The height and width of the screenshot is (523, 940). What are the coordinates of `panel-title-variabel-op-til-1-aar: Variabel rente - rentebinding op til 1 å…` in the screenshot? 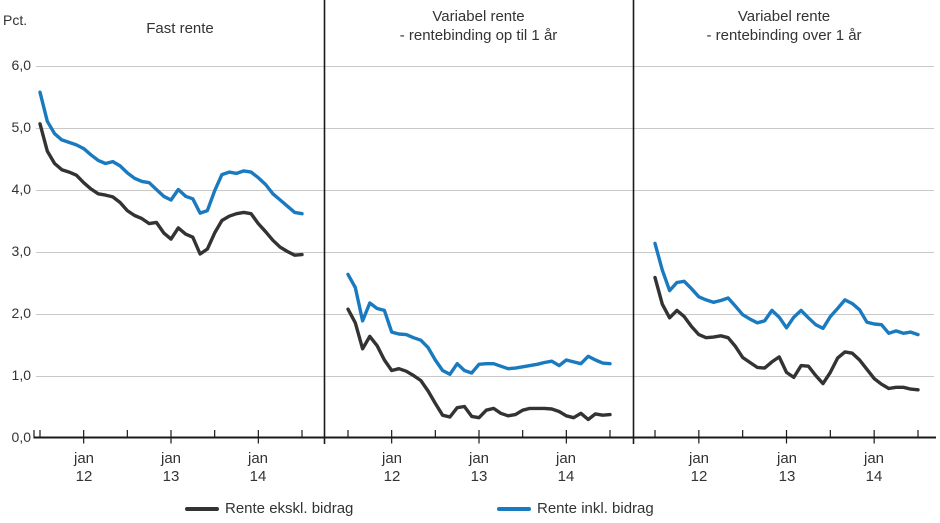 It's located at (478, 26).